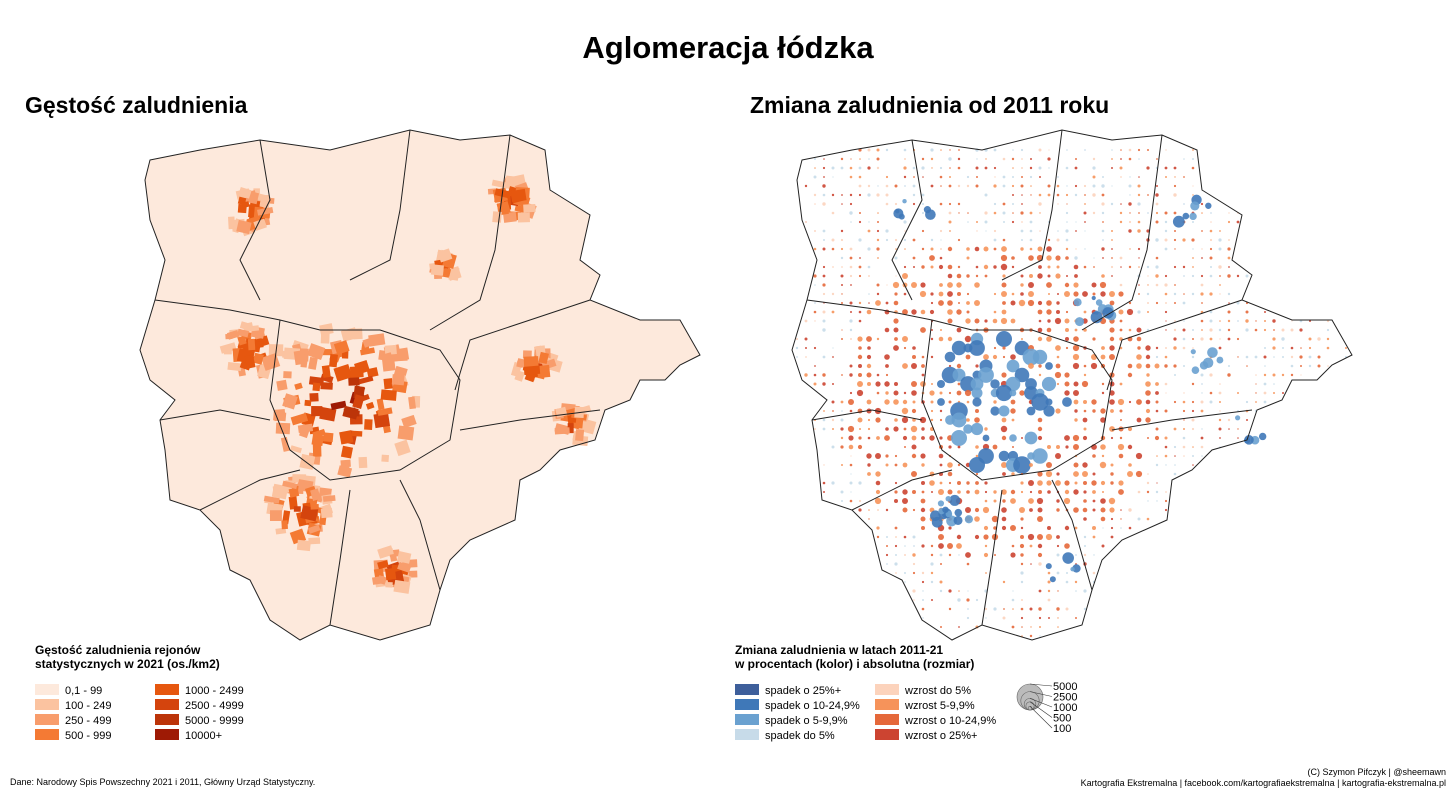  I want to click on size-legend-leader, so click(1041, 685).